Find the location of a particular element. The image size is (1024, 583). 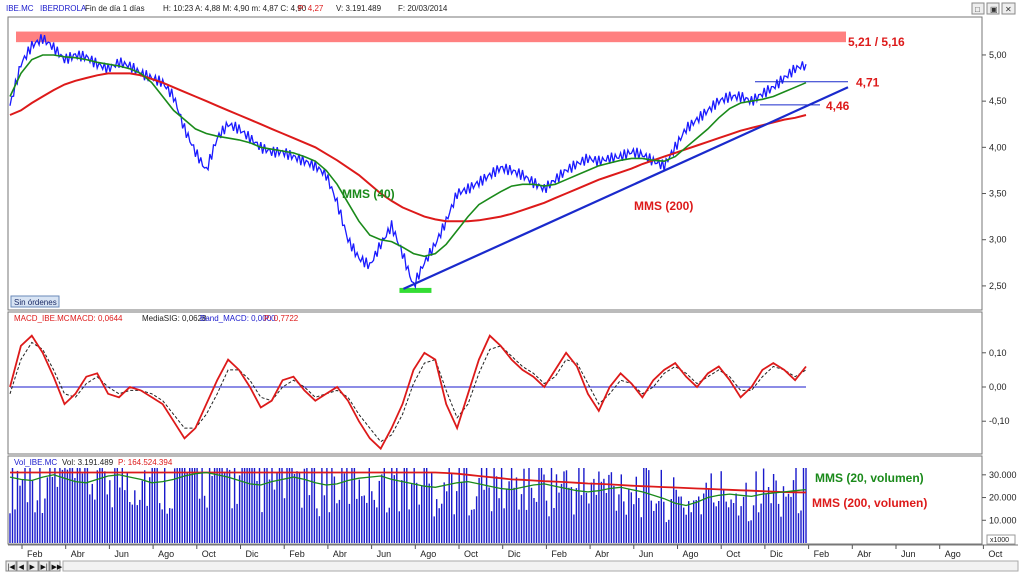

close-button: ✕ is located at coordinates (1008, 8).